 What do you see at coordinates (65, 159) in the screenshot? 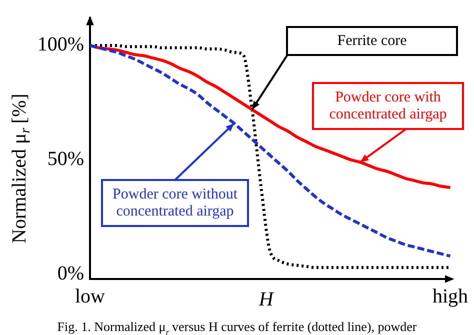
I see `y-tick-label: 50%` at bounding box center [65, 159].